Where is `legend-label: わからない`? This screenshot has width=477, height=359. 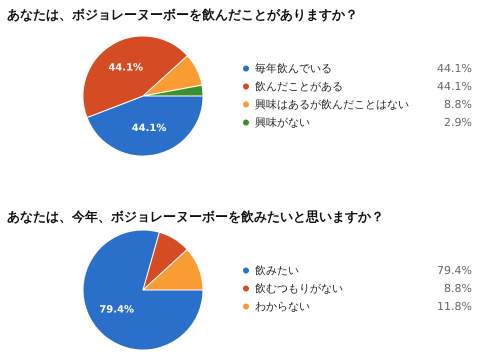
legend-label: わからない is located at coordinates (282, 306).